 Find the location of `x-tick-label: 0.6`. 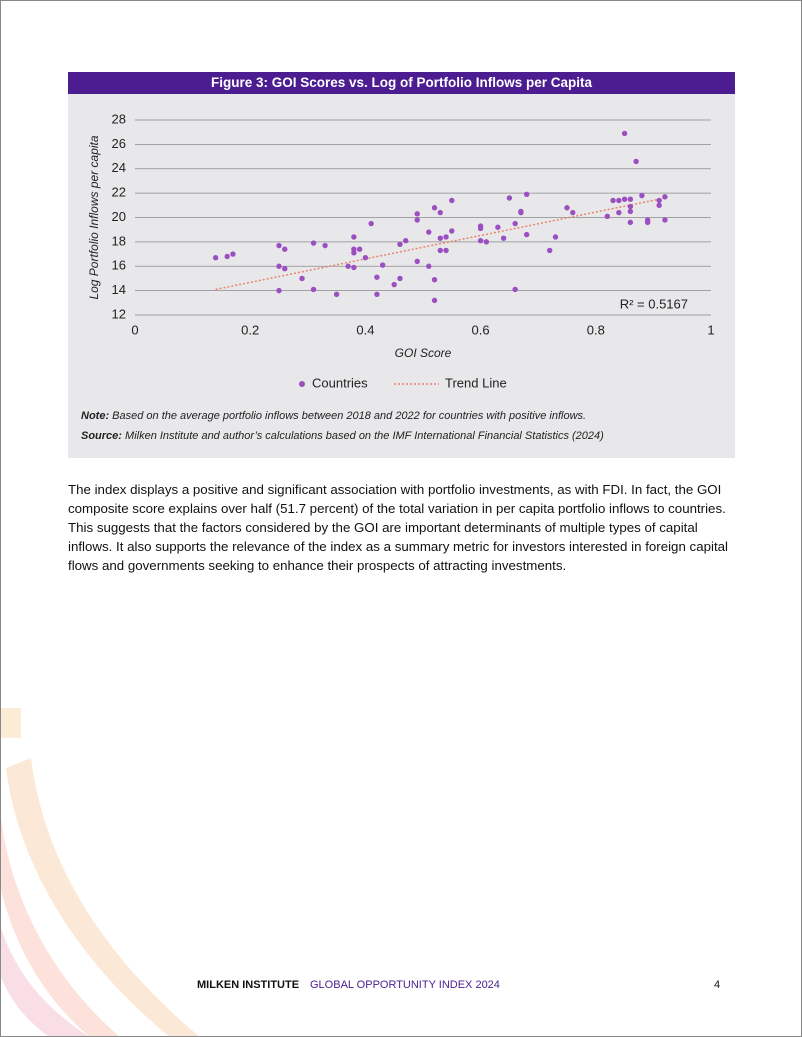

x-tick-label: 0.6 is located at coordinates (481, 329).